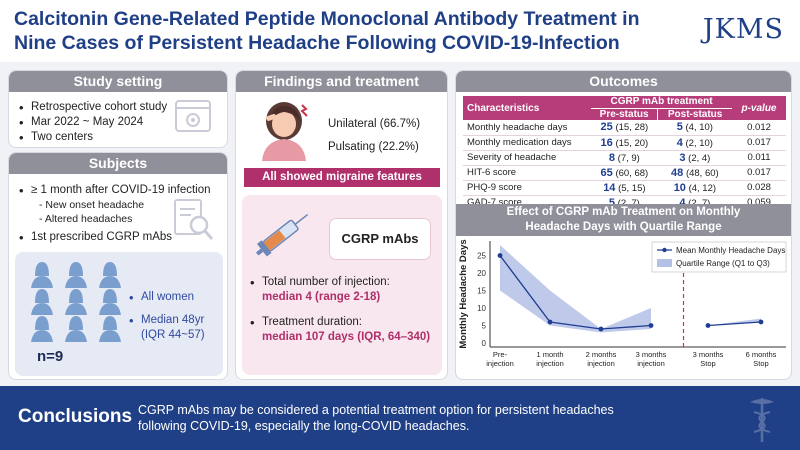 The width and height of the screenshot is (800, 450). I want to click on pre-median: 65, so click(606, 172).